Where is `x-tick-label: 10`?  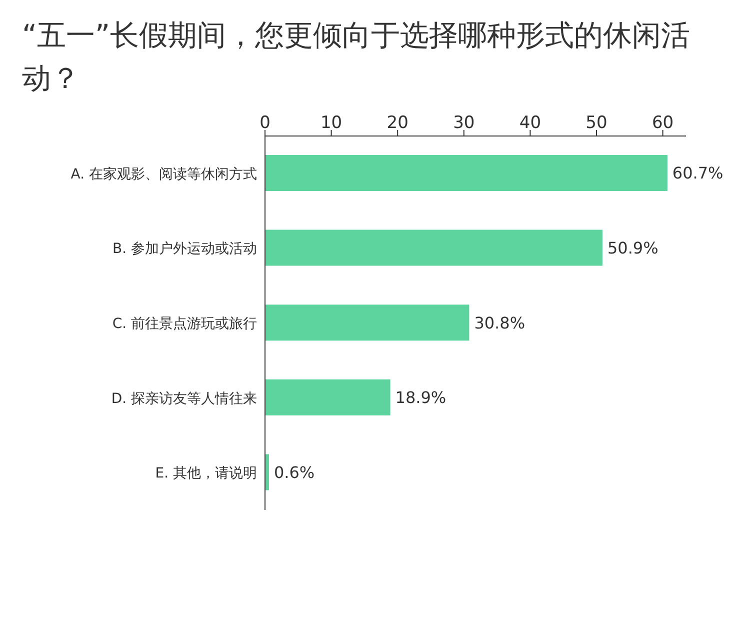 x-tick-label: 10 is located at coordinates (331, 123).